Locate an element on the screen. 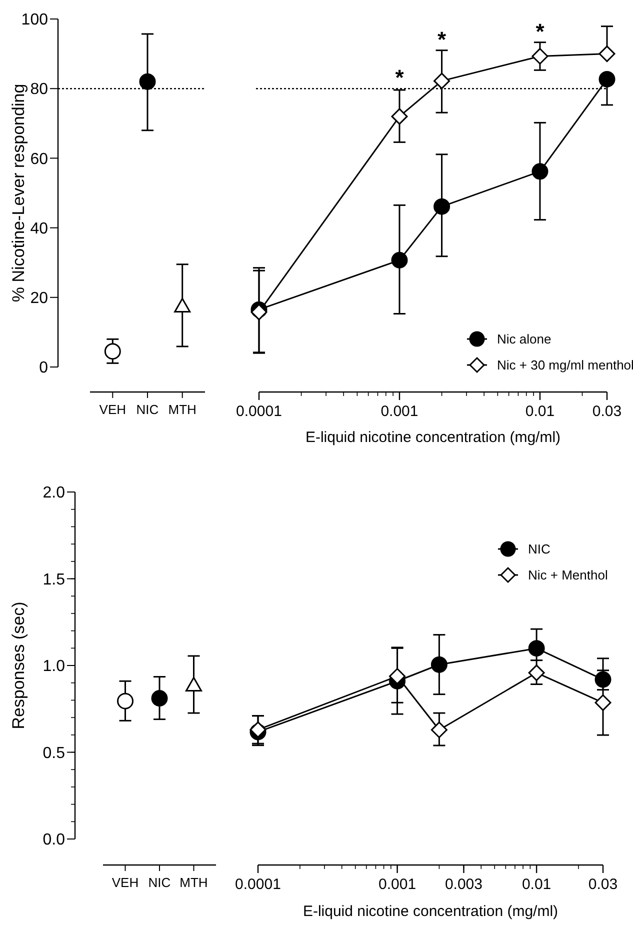  legend-label: Nic + Menthol is located at coordinates (568, 575).